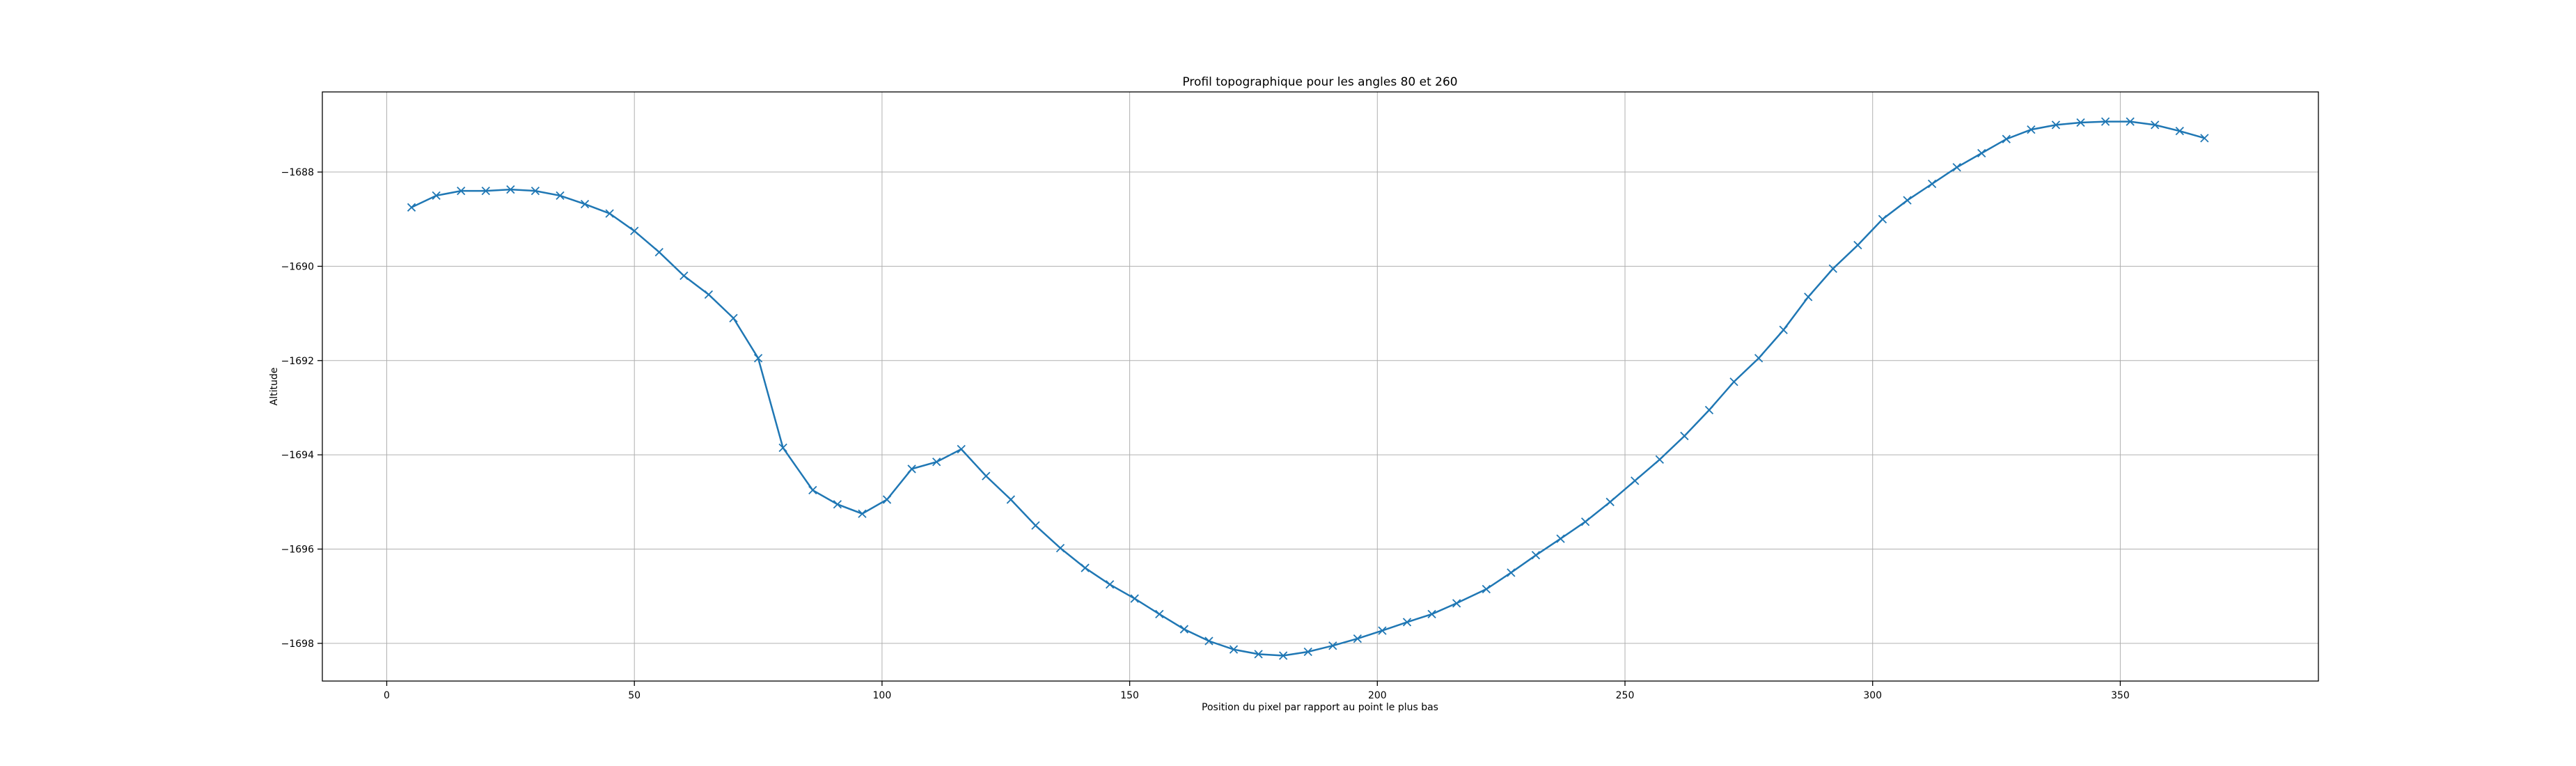 Image resolution: width=2576 pixels, height=766 pixels. What do you see at coordinates (1129, 696) in the screenshot?
I see `x-tick-label: 150` at bounding box center [1129, 696].